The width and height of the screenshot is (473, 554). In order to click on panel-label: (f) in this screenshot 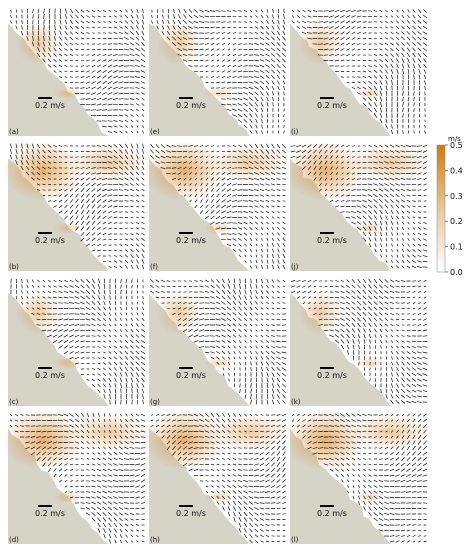, I will do `click(154, 267)`.